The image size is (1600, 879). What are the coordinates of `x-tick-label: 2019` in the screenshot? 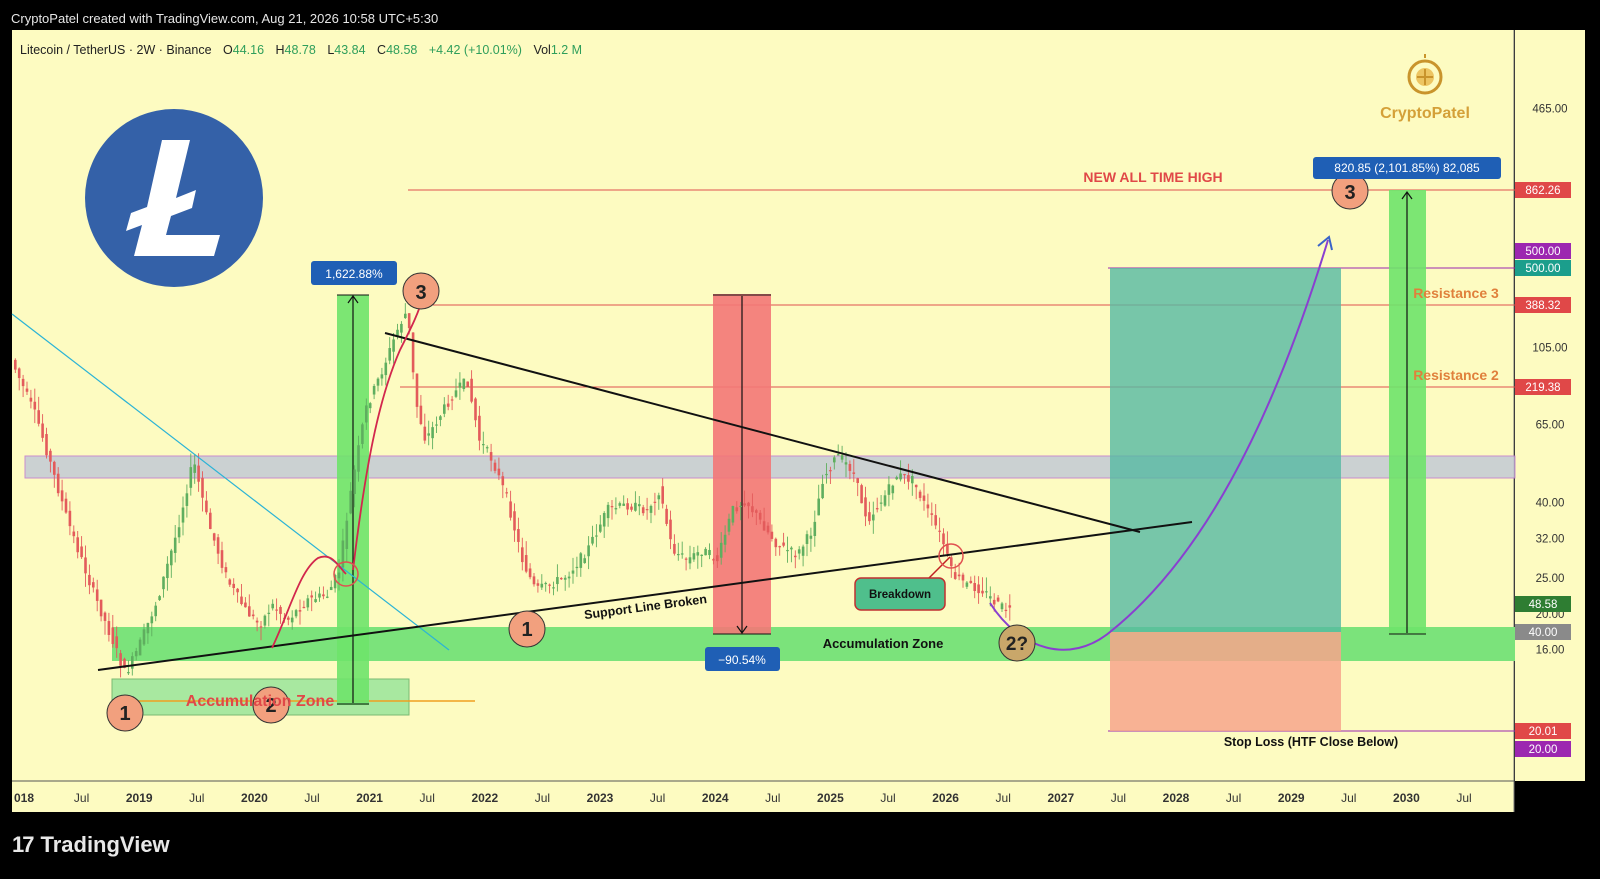 It's located at (139, 798).